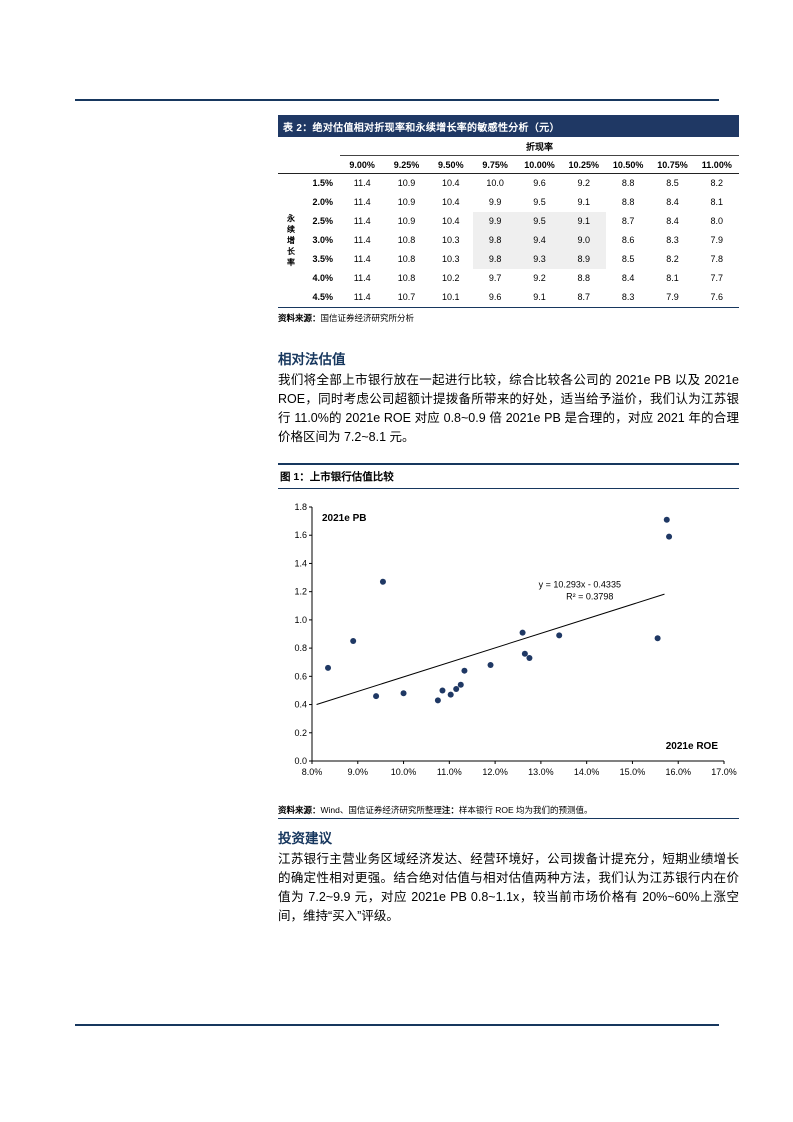 The width and height of the screenshot is (793, 1122). I want to click on x-tick-label: 9.0%, so click(358, 772).